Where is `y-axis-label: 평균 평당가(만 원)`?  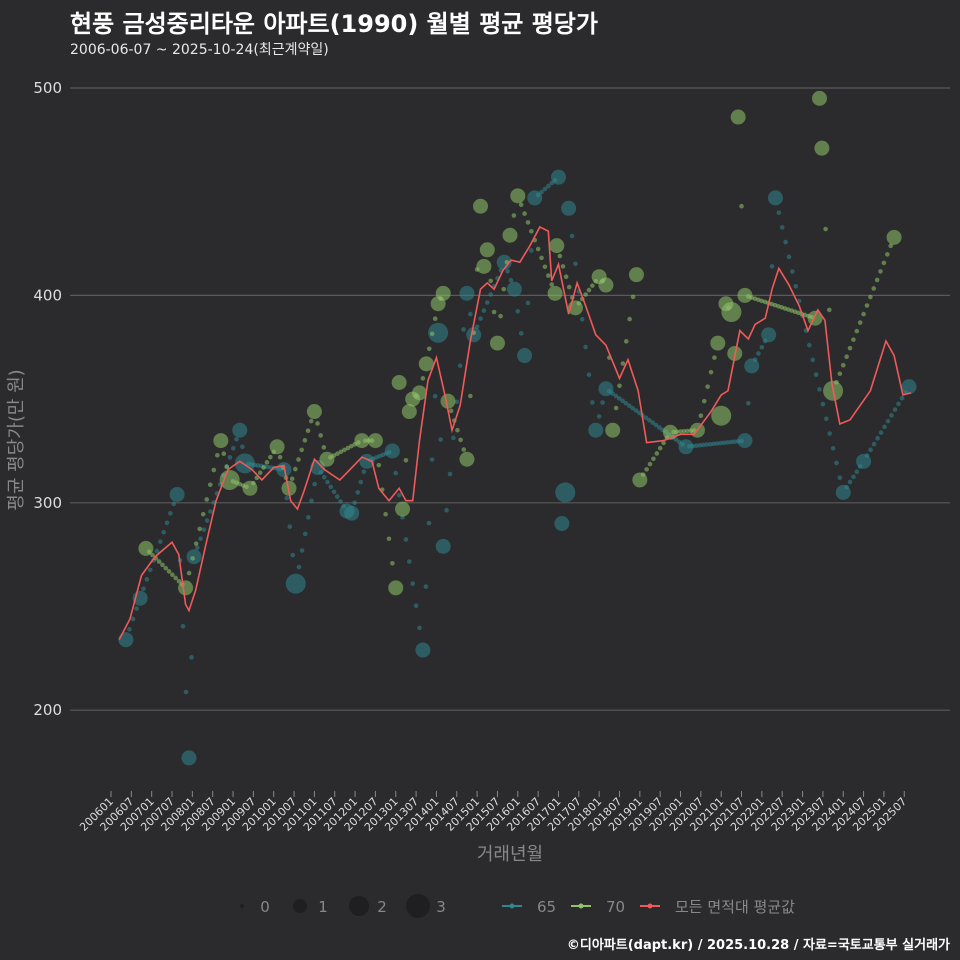 y-axis-label: 평균 평당가(만 원) is located at coordinates (16, 439).